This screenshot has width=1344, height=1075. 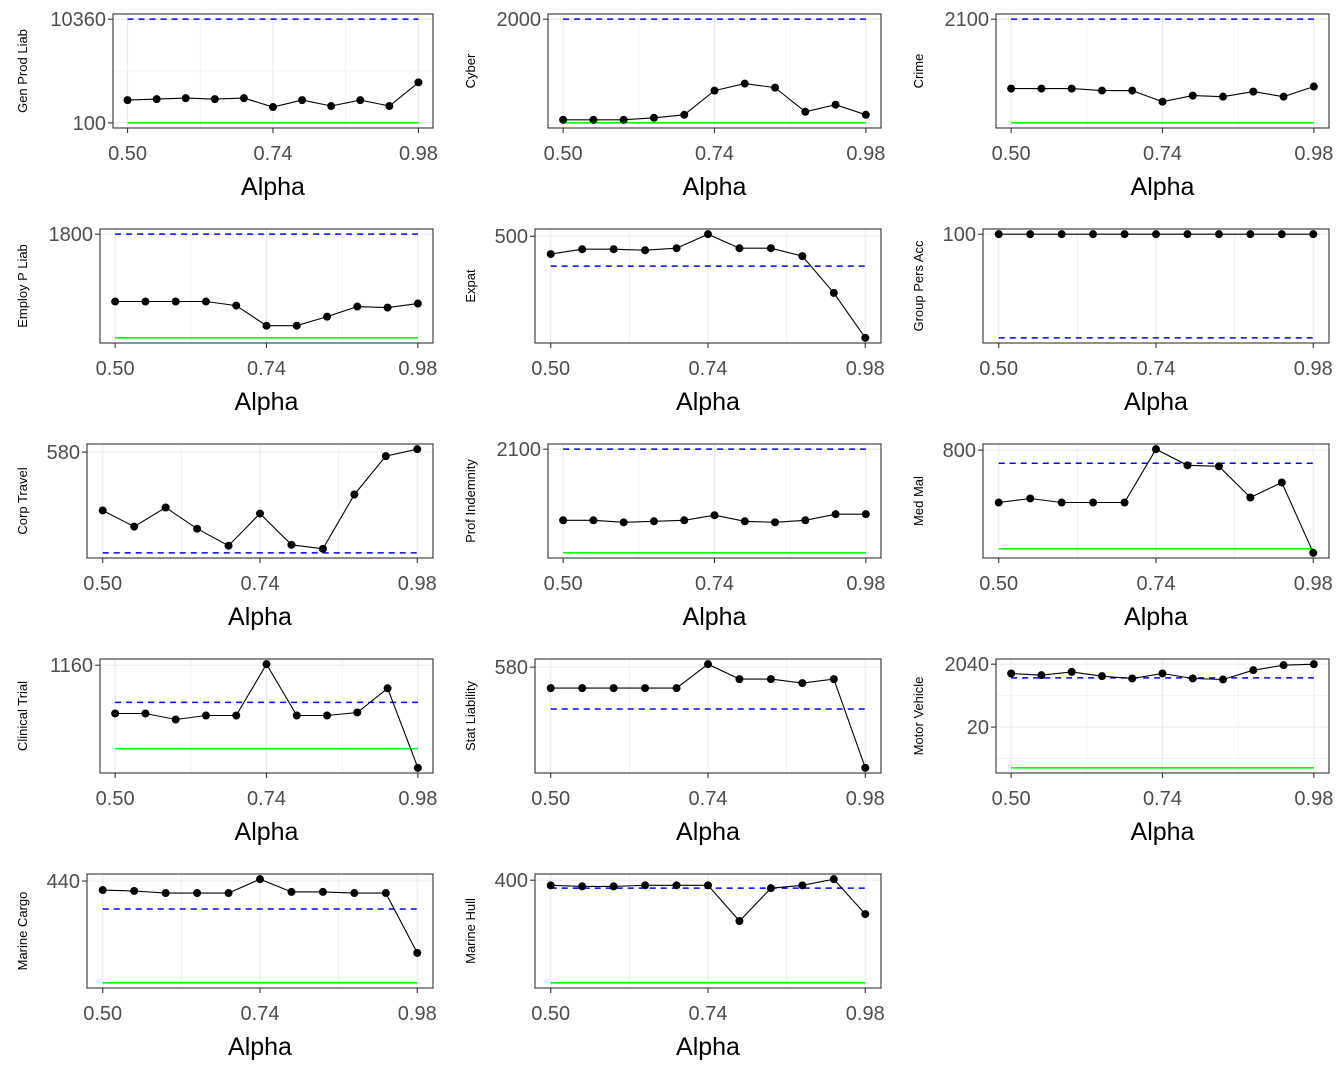 I want to click on y-tick-label: 400, so click(x=511, y=881).